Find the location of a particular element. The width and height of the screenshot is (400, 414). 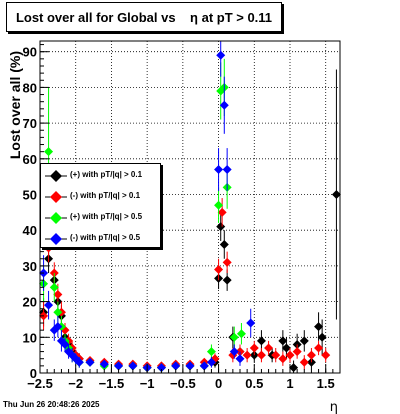

legend-label: (-) with pT/|q| > 0.1 is located at coordinates (105, 195).